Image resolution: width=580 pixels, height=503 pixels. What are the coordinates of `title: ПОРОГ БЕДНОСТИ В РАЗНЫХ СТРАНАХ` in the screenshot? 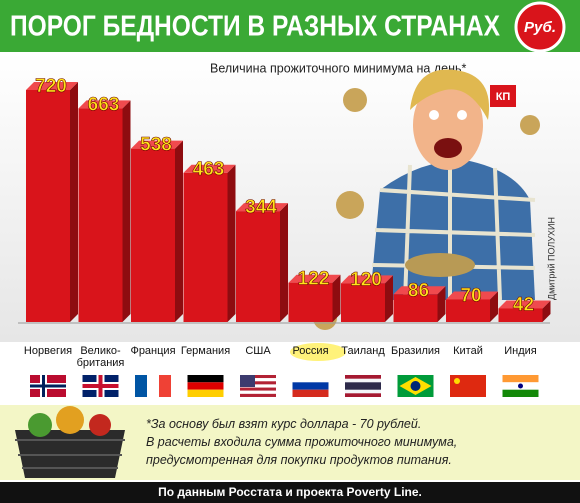 It's located at (255, 27).